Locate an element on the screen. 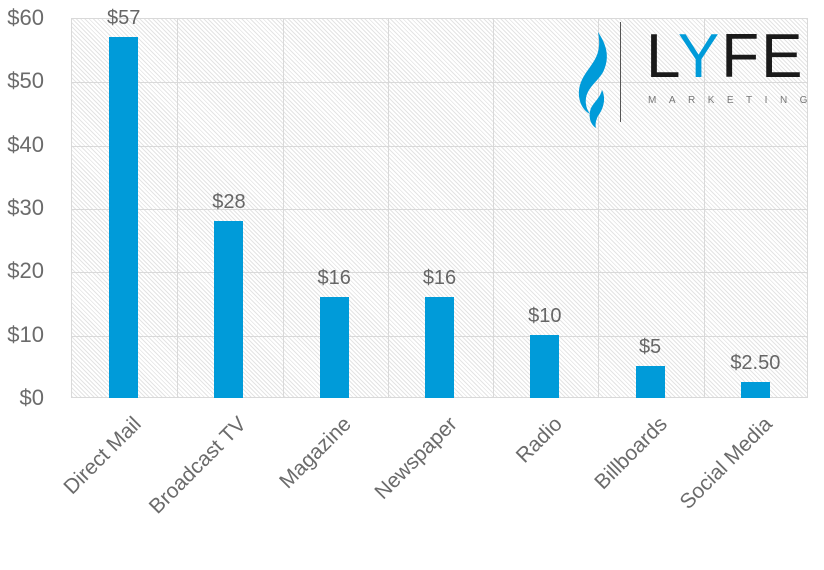 The height and width of the screenshot is (570, 824). logo-subtitle: MARKETING is located at coordinates (734, 100).